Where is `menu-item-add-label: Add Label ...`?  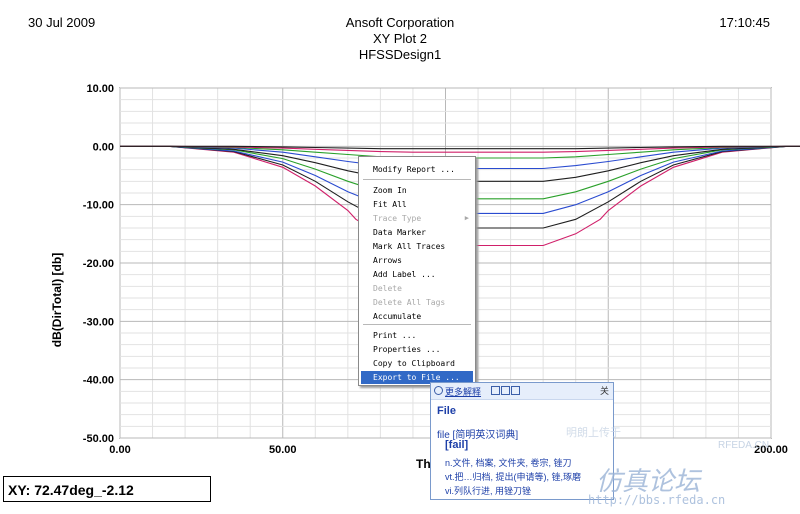 menu-item-add-label: Add Label ... is located at coordinates (417, 274).